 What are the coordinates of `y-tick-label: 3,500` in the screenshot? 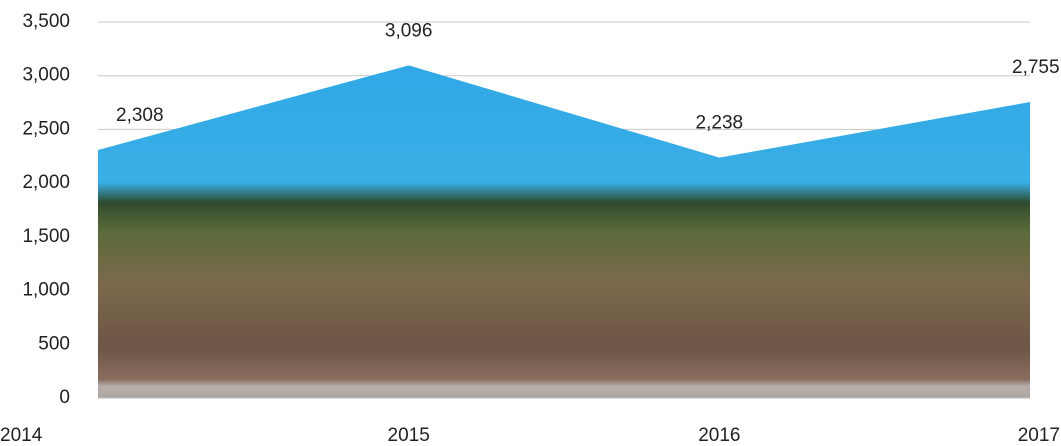 It's located at (46, 21).